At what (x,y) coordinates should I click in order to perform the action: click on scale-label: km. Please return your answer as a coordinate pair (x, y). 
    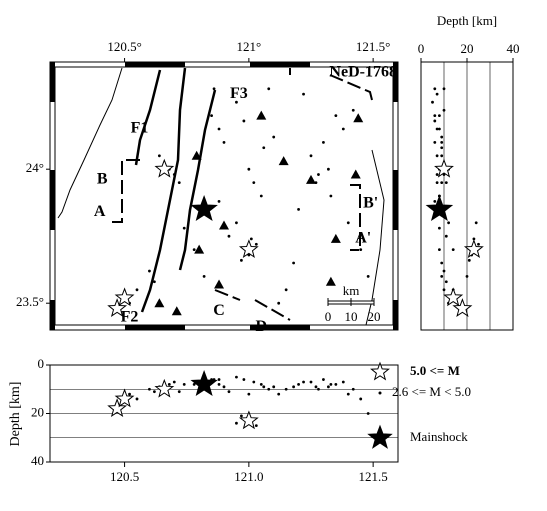
    Looking at the image, I should click on (351, 290).